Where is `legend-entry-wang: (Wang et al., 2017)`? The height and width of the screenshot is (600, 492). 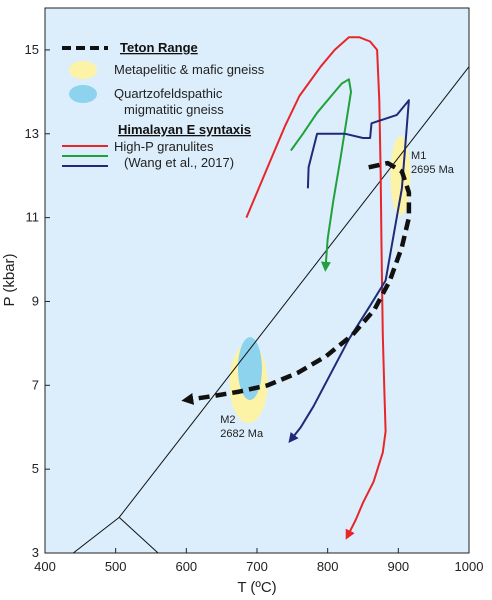 legend-entry-wang: (Wang et al., 2017) is located at coordinates (179, 162).